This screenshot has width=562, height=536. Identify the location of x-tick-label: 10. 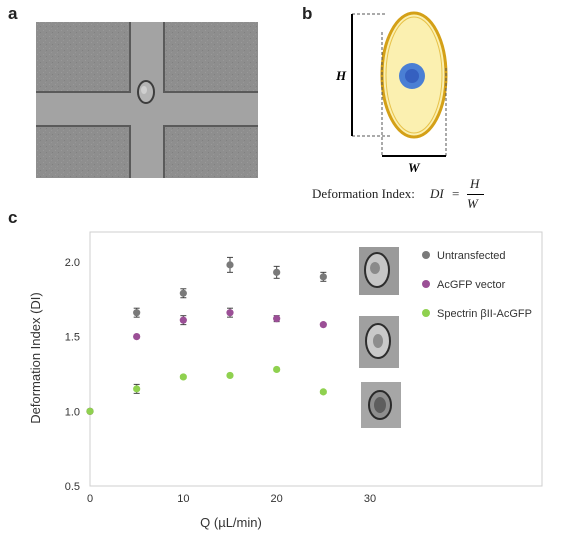
(183, 499).